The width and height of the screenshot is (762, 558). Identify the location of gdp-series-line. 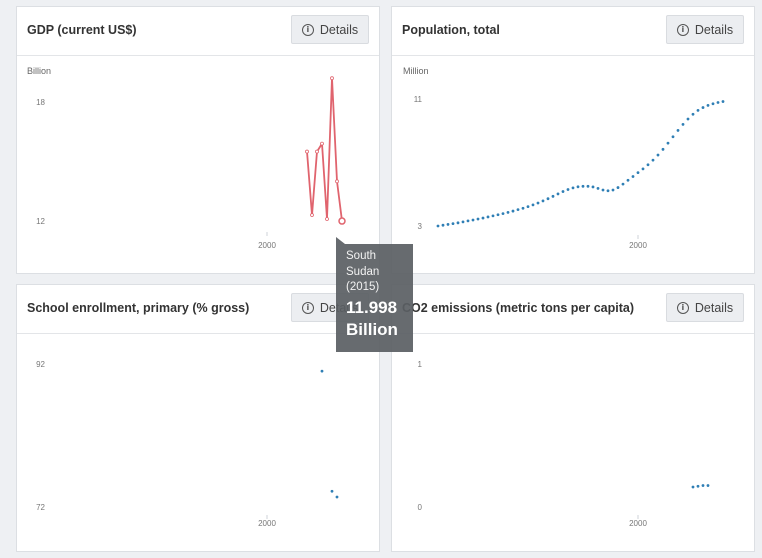
(324, 149).